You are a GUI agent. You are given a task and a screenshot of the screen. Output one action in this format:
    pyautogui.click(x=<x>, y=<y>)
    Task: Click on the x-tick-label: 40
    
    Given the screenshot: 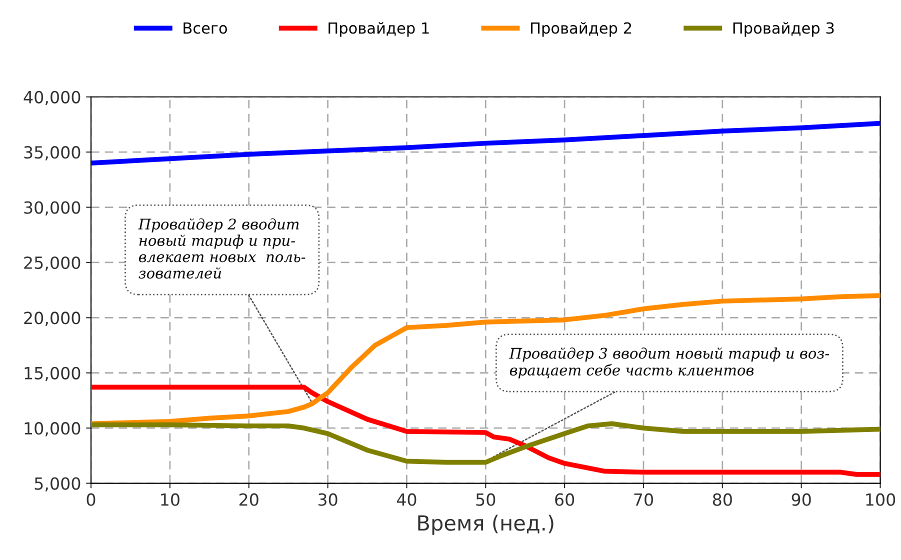 What is the action you would take?
    pyautogui.click(x=406, y=499)
    